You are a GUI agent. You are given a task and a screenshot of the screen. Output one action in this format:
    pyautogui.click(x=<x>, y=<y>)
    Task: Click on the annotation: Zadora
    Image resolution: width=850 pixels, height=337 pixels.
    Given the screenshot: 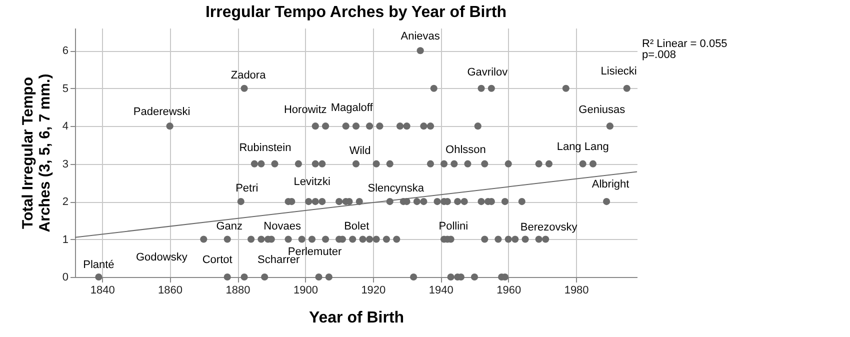 What is the action you would take?
    pyautogui.click(x=248, y=75)
    